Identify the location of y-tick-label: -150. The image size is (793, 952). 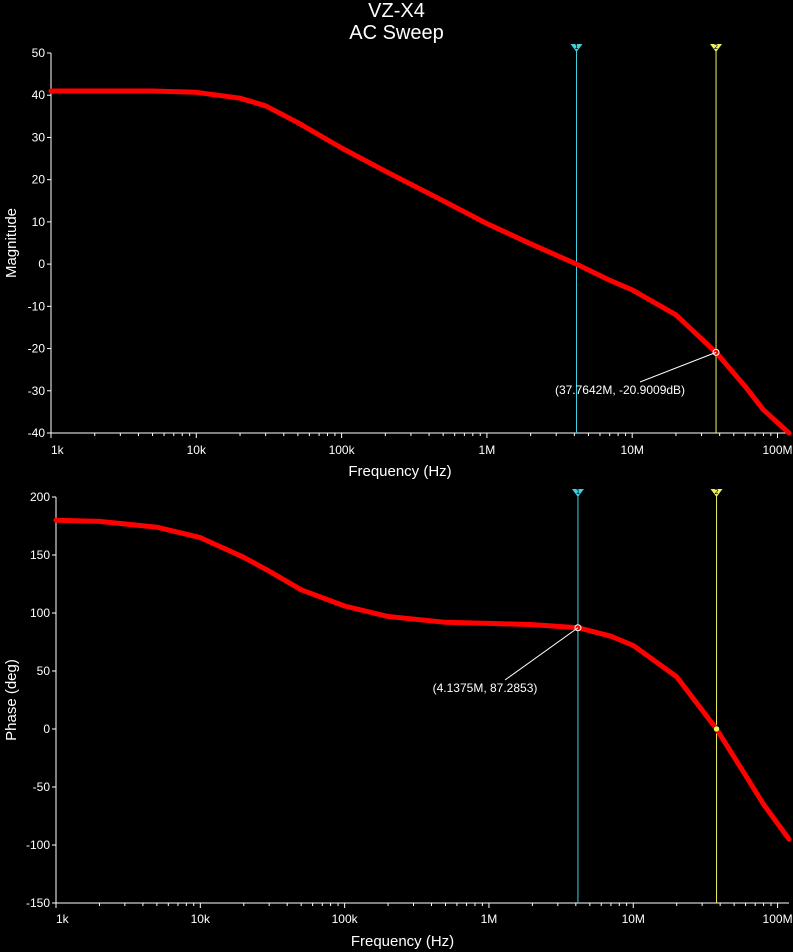
(38, 903).